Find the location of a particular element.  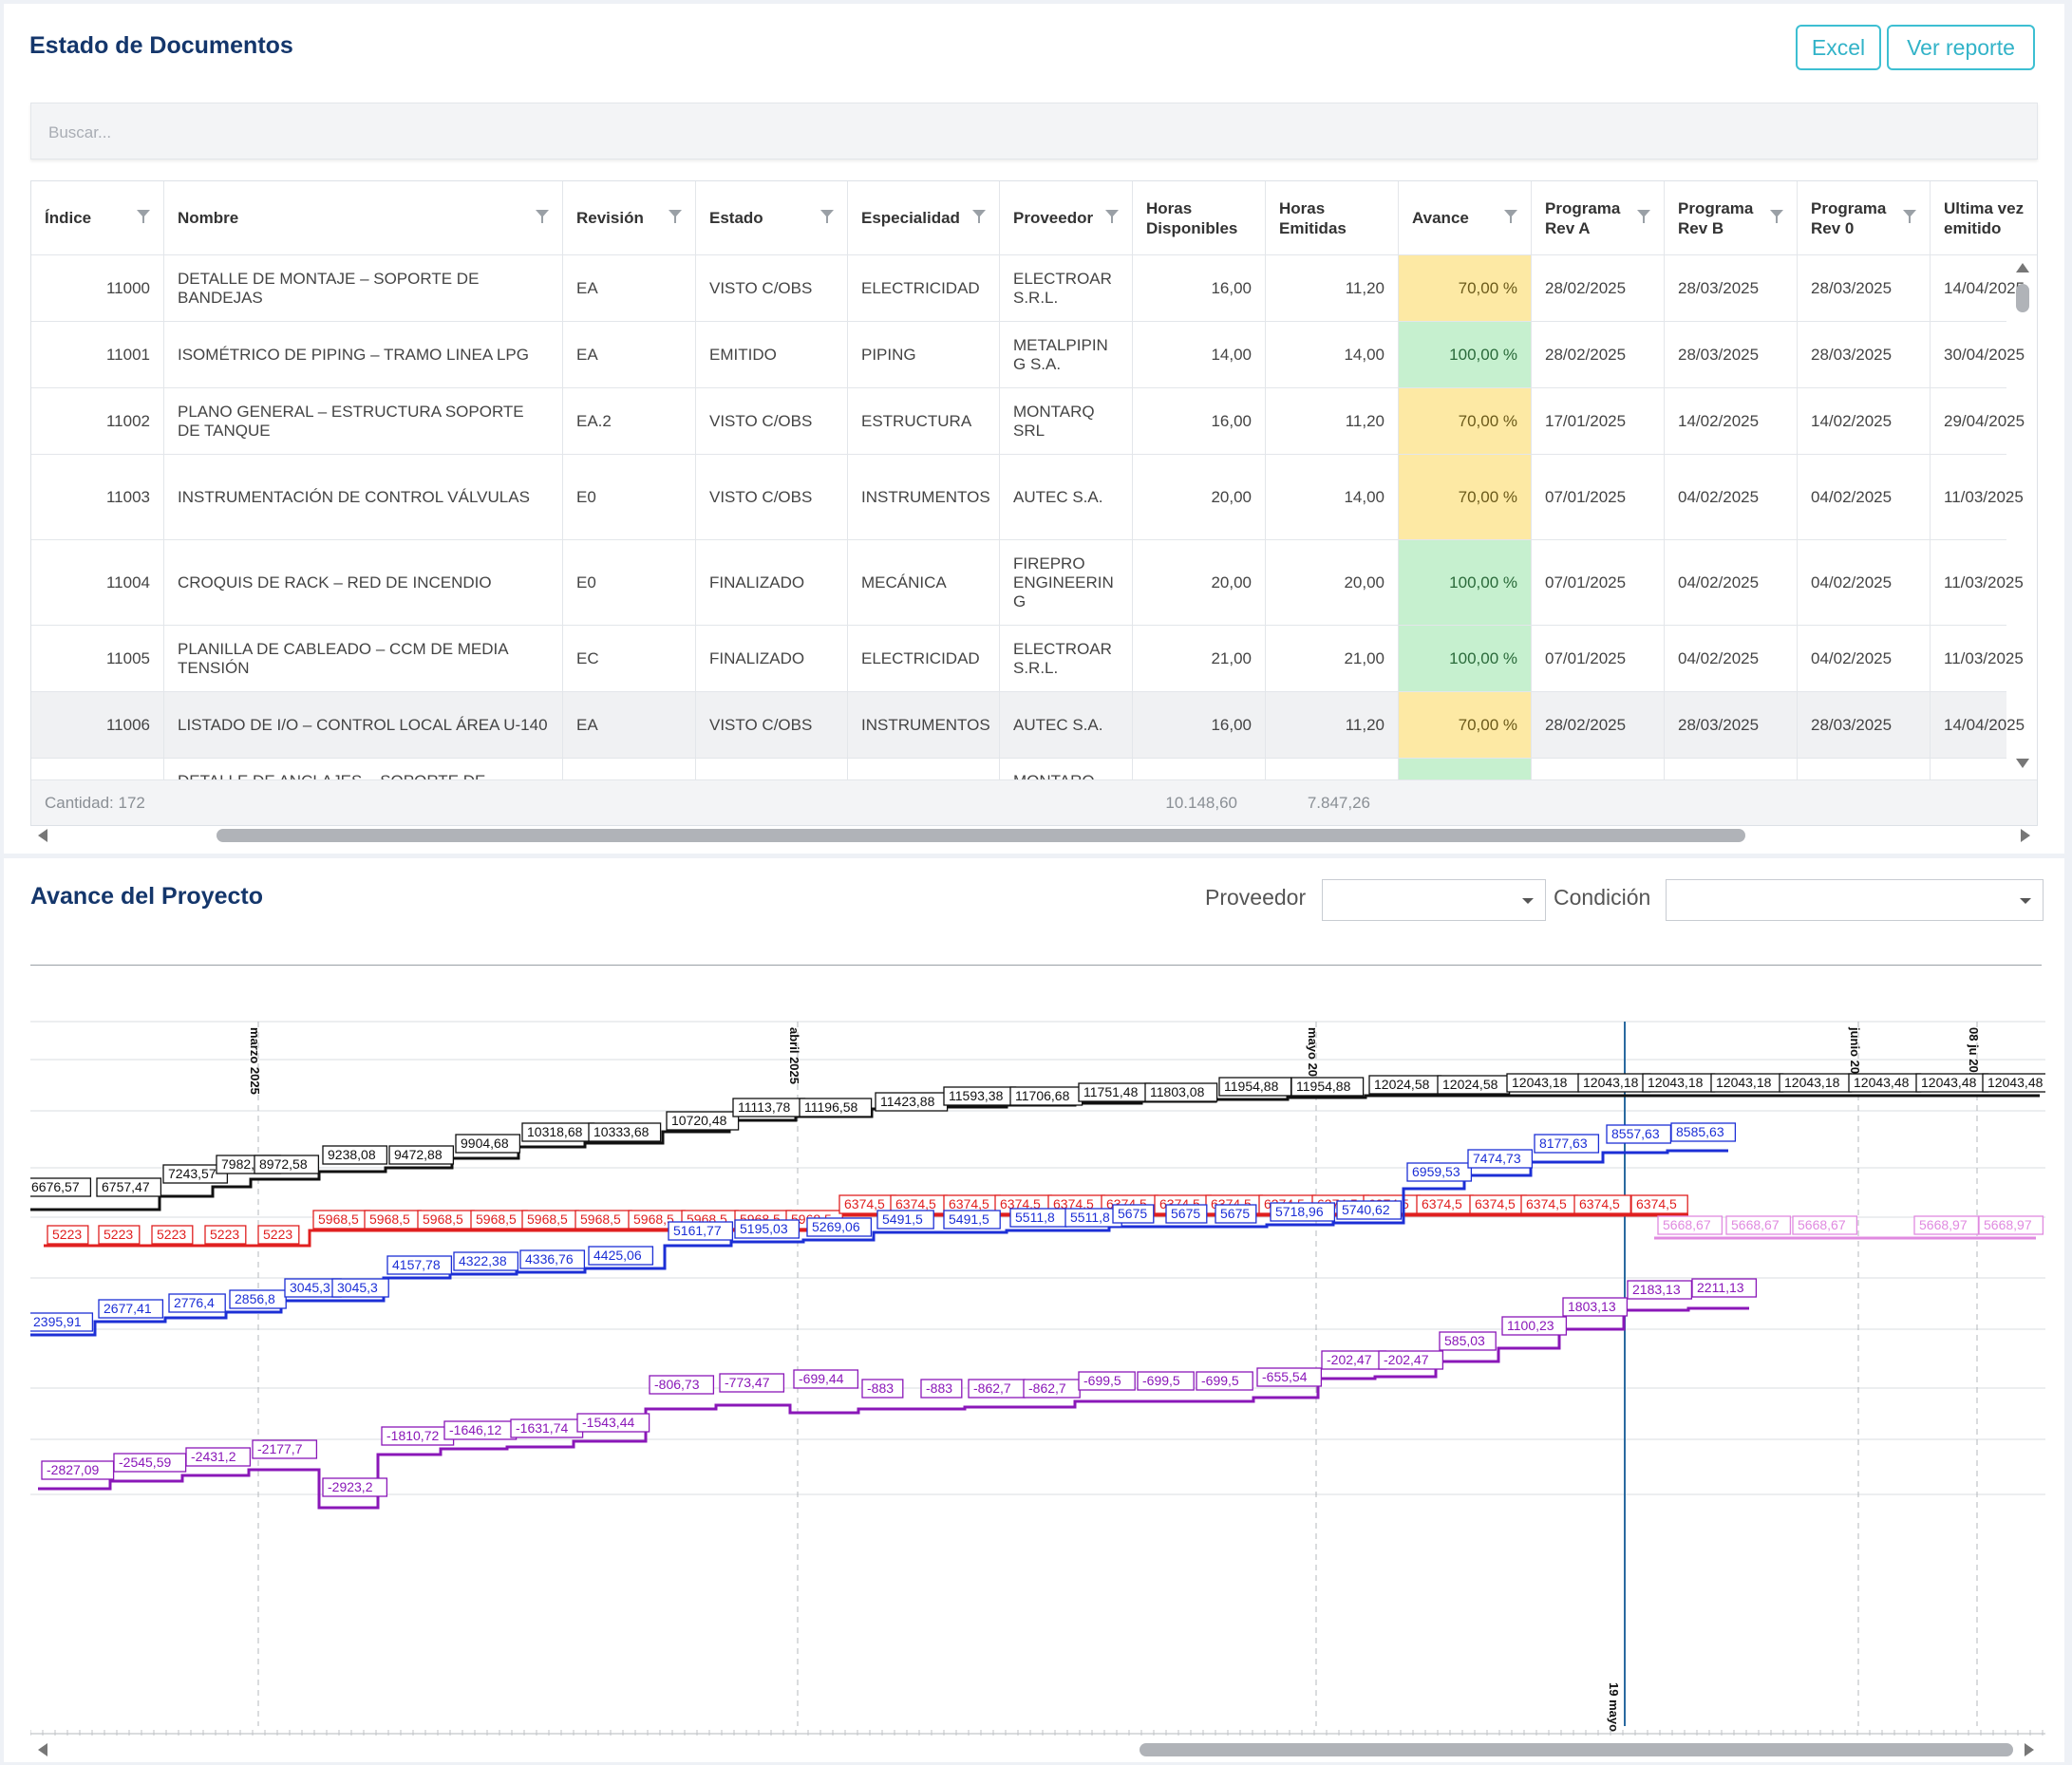

provider-select is located at coordinates (1434, 900).